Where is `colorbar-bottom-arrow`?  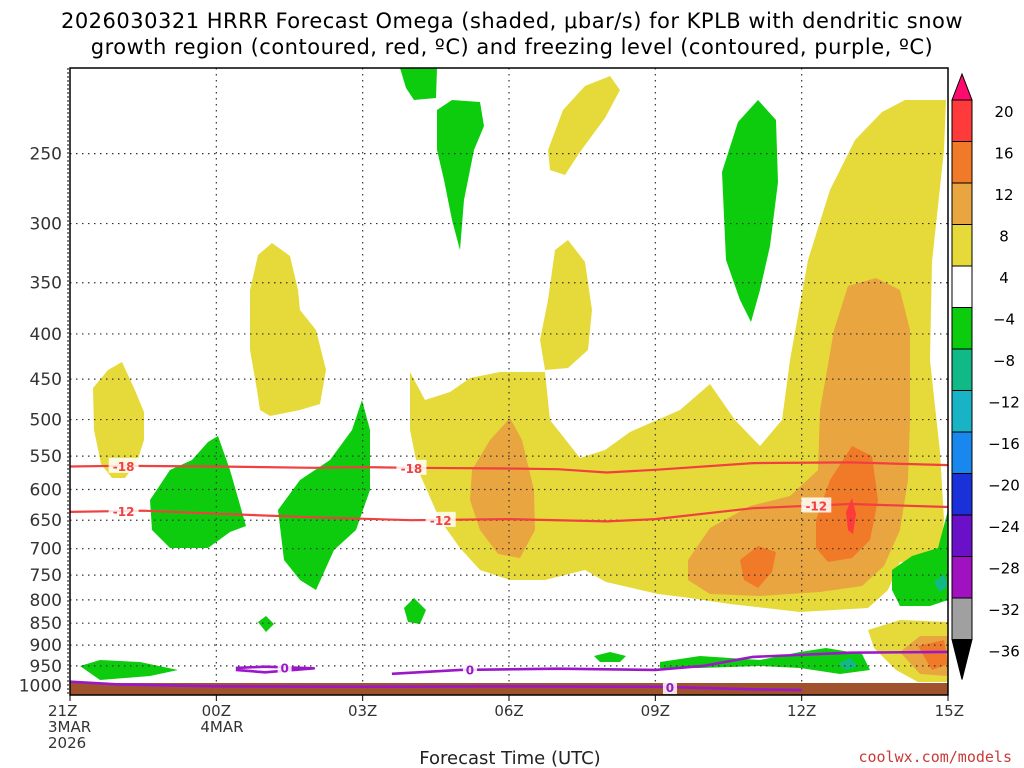
colorbar-bottom-arrow is located at coordinates (962, 659).